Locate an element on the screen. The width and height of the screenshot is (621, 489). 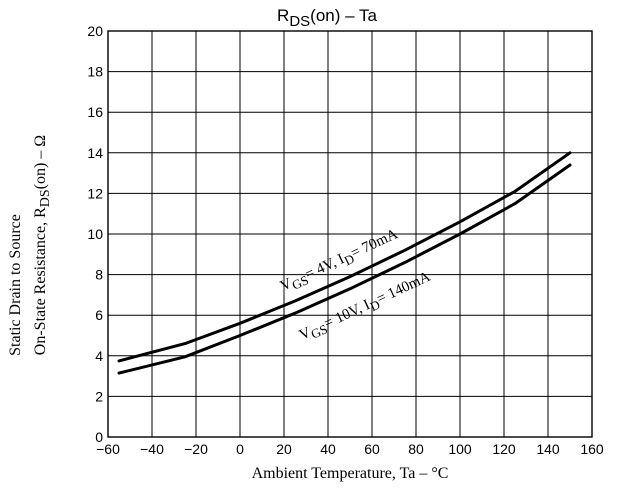
x-tick-label: 140 is located at coordinates (548, 449).